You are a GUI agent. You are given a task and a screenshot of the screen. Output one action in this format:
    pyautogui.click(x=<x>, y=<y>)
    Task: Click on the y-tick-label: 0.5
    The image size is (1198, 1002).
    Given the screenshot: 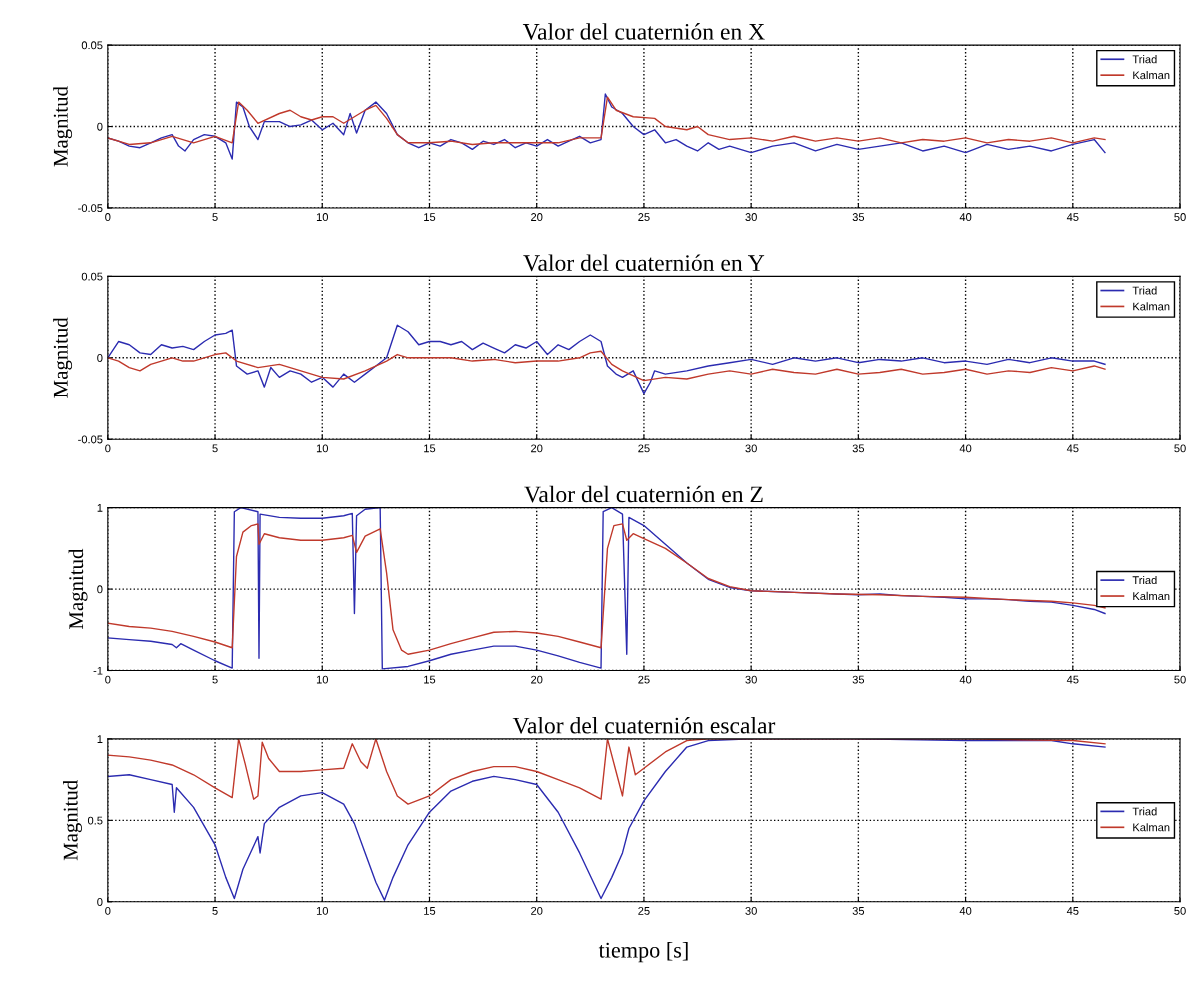 What is the action you would take?
    pyautogui.click(x=95, y=820)
    